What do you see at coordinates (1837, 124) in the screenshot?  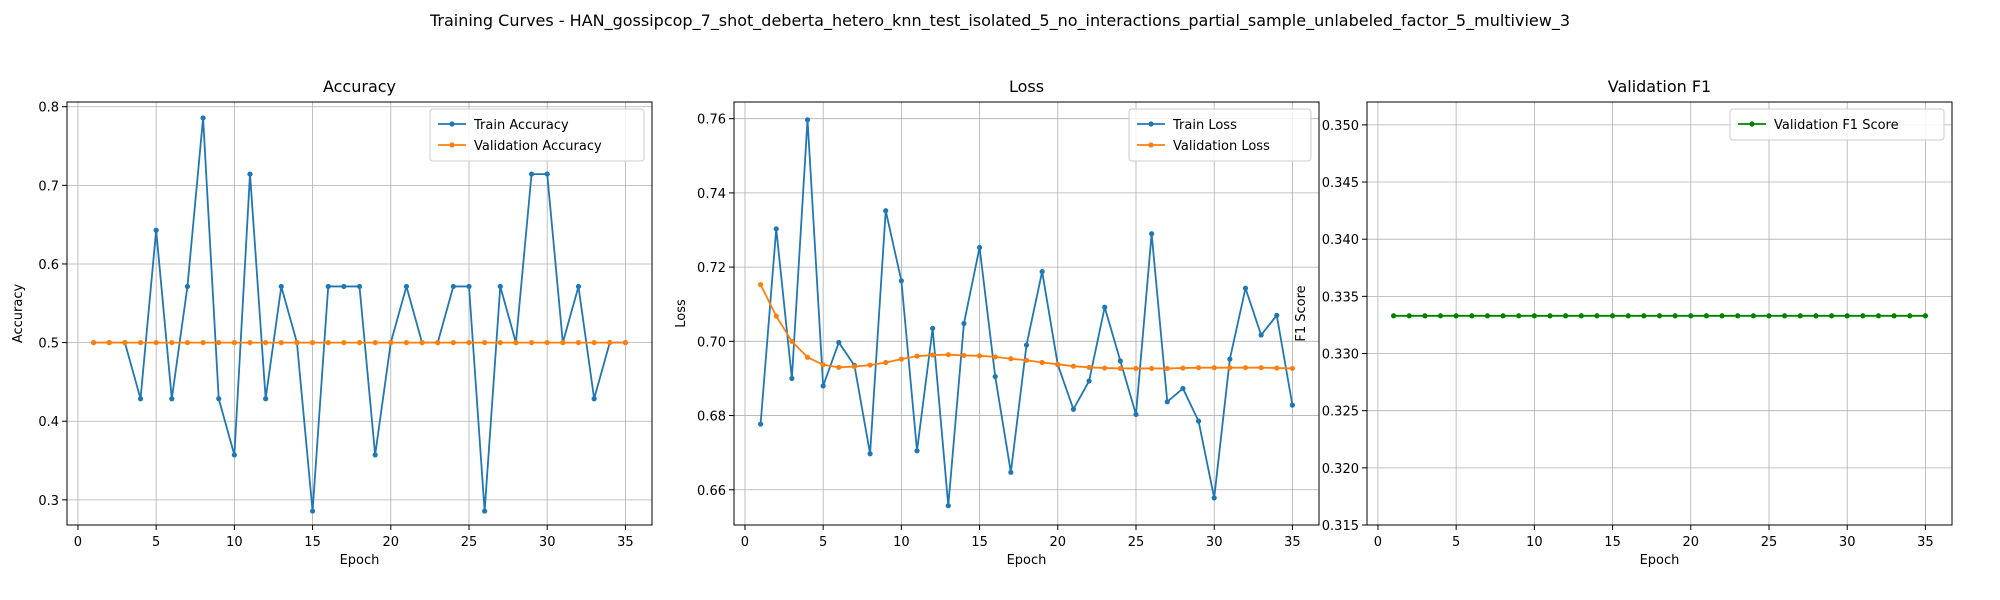 I see `legend: Validation F1 Score` at bounding box center [1837, 124].